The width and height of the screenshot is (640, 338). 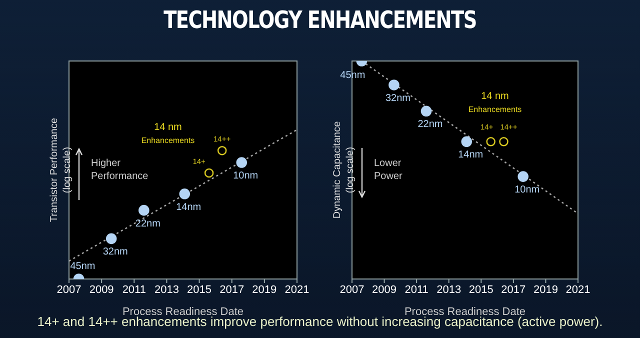 I want to click on chart-title: TECHNOLOGY ENHANCEMENTS, so click(x=320, y=20).